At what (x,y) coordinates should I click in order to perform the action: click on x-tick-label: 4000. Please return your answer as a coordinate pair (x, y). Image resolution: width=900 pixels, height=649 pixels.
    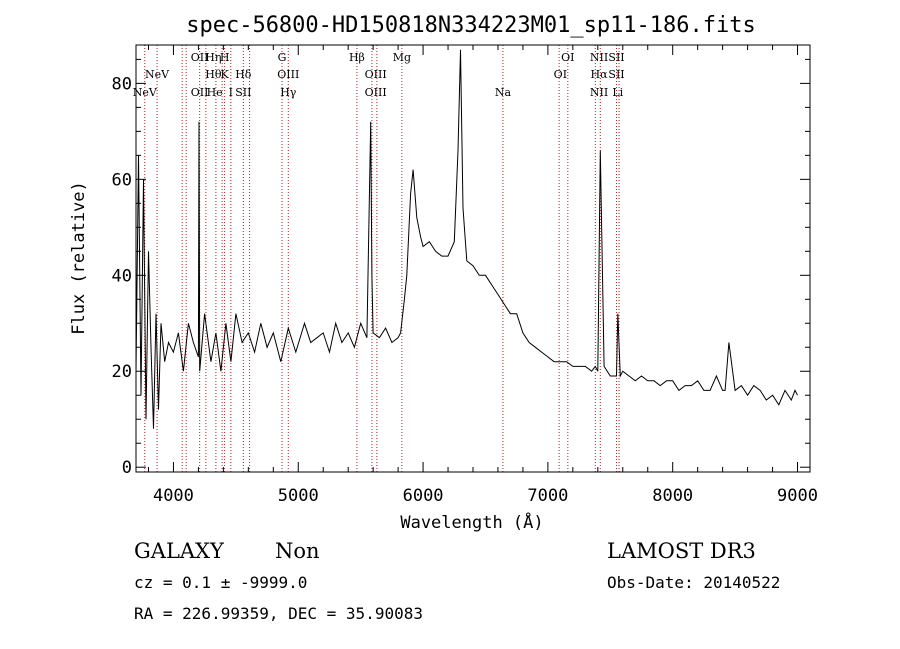
    Looking at the image, I should click on (173, 496).